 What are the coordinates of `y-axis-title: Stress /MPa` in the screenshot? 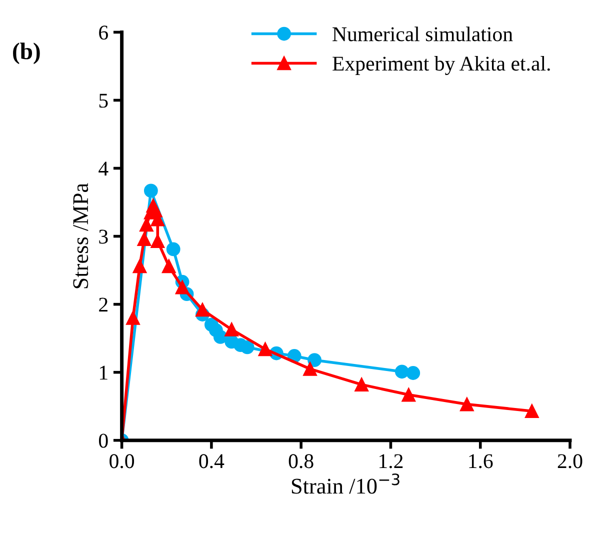 It's located at (80, 235).